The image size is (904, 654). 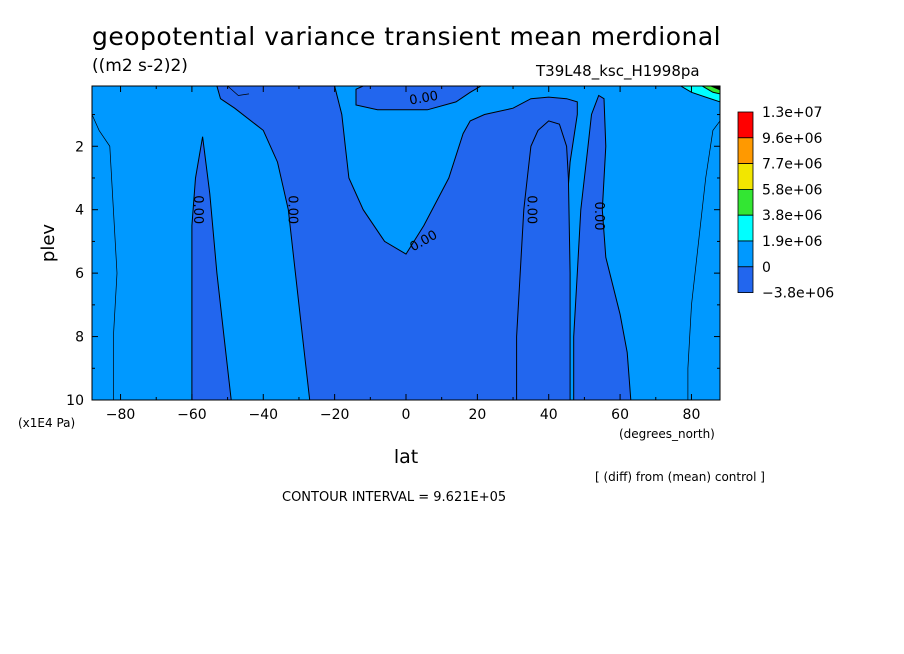 I want to click on y-axis-label: plev, so click(x=48, y=243).